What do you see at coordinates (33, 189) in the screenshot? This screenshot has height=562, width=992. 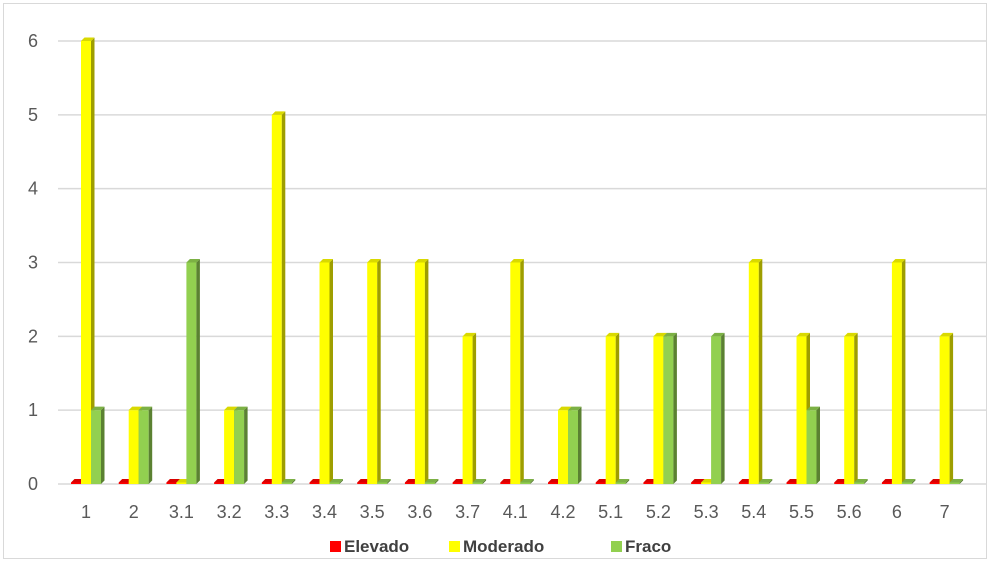 I see `y-tick-label: 4` at bounding box center [33, 189].